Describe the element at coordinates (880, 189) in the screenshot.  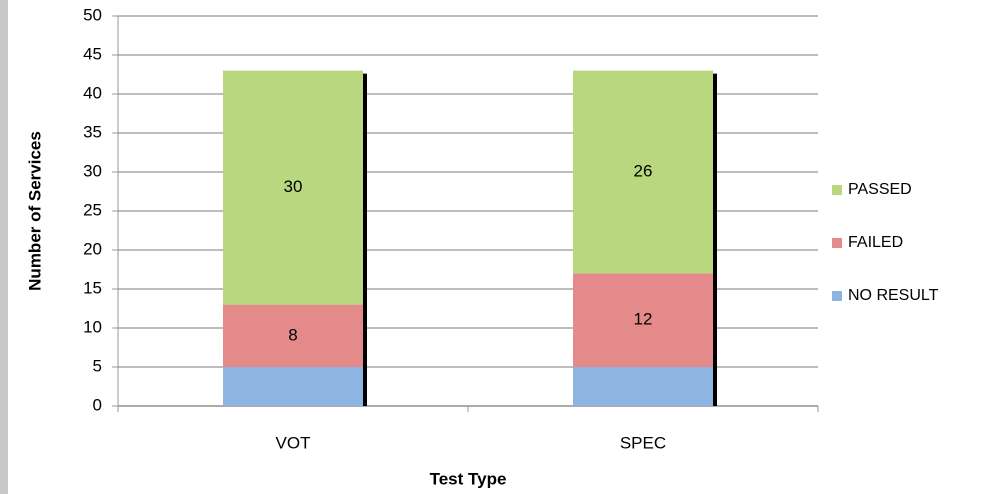
I see `legend-label: PASSED` at that location.